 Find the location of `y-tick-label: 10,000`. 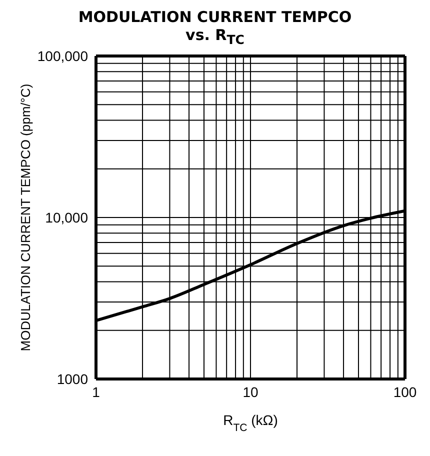

y-tick-label: 10,000 is located at coordinates (66, 217).